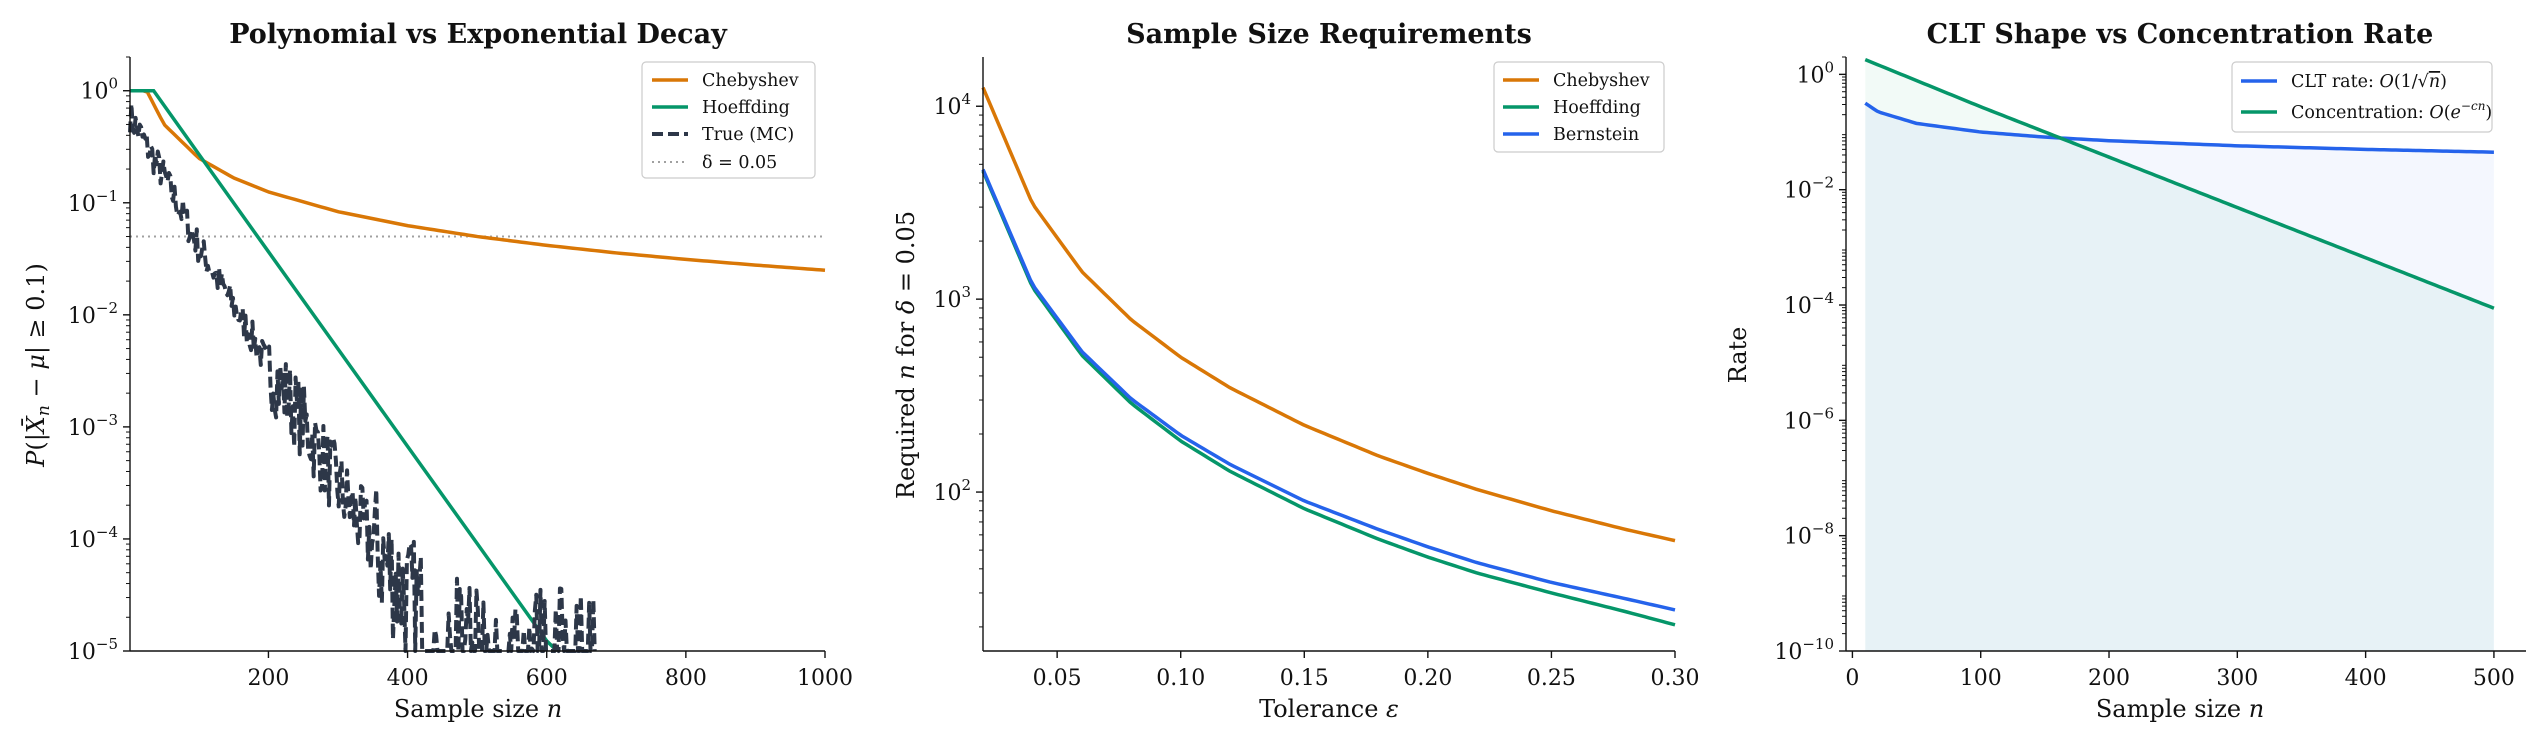  What do you see at coordinates (93, 538) in the screenshot?
I see `panel1-ytick-label: 10⁻⁴` at bounding box center [93, 538].